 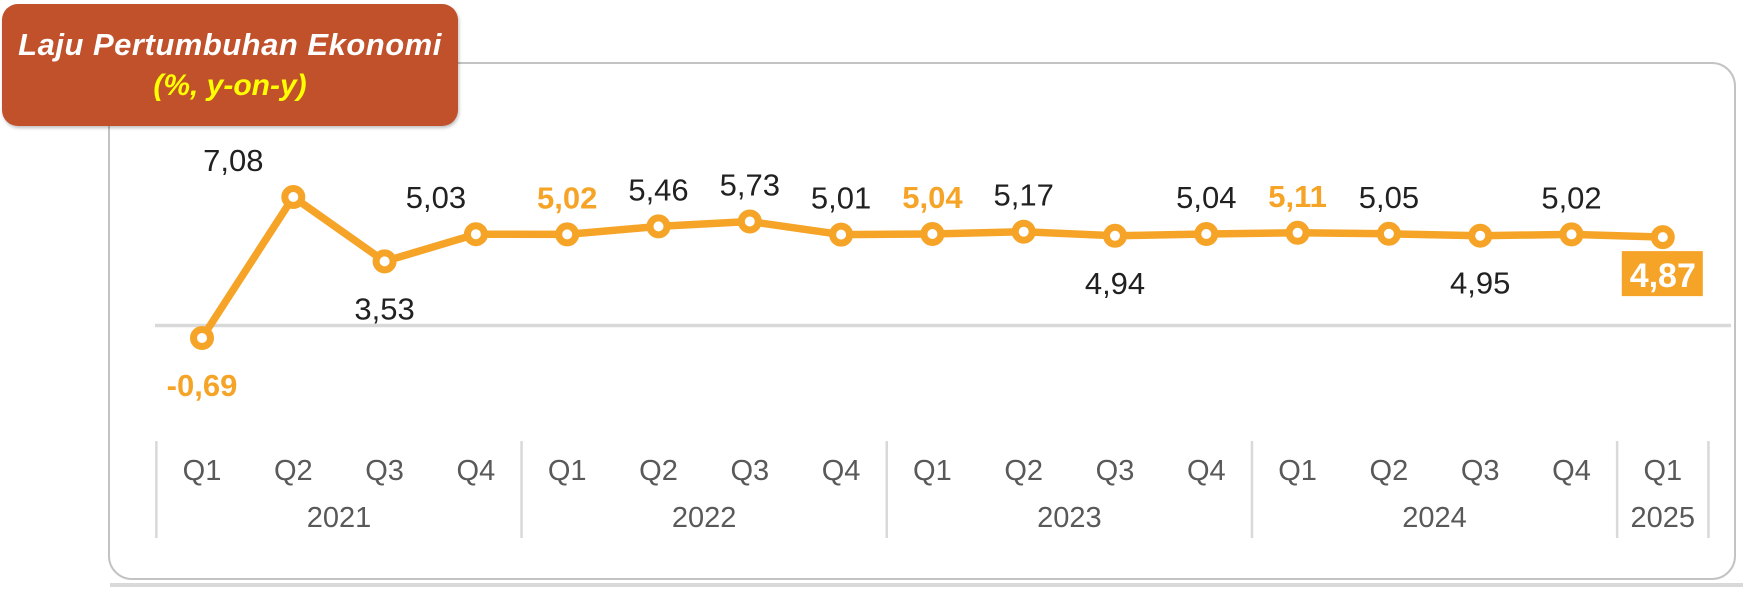 I want to click on latest-value-badge, so click(x=1662, y=274).